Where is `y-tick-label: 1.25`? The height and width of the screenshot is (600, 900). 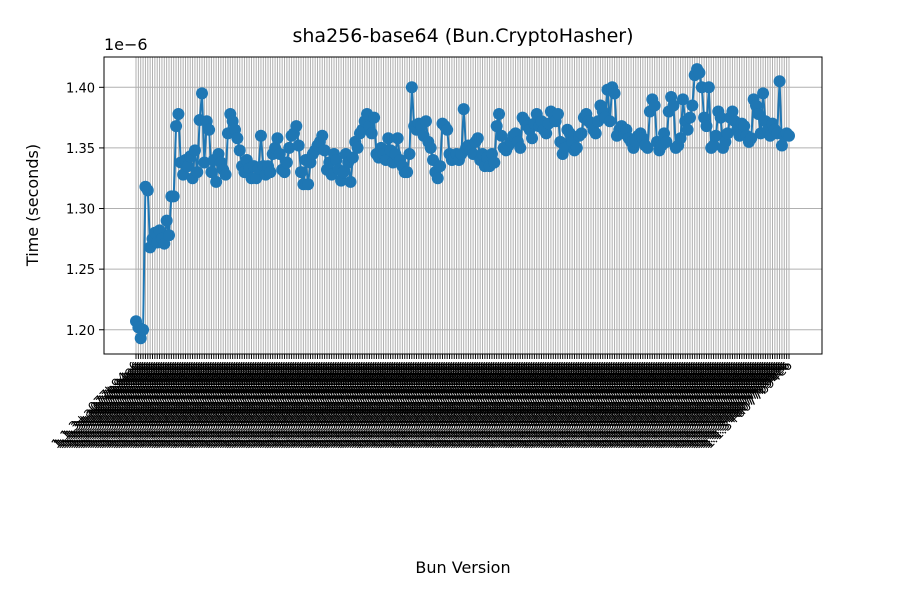 y-tick-label: 1.25 is located at coordinates (80, 270).